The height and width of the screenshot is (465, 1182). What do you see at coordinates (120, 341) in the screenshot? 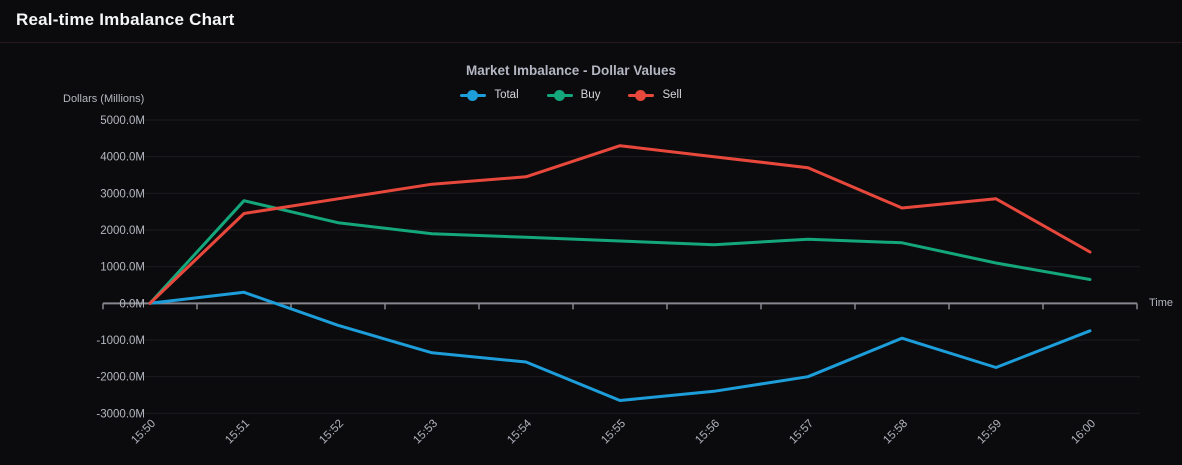
I see `y-tick-label: -1000.0M` at bounding box center [120, 341].